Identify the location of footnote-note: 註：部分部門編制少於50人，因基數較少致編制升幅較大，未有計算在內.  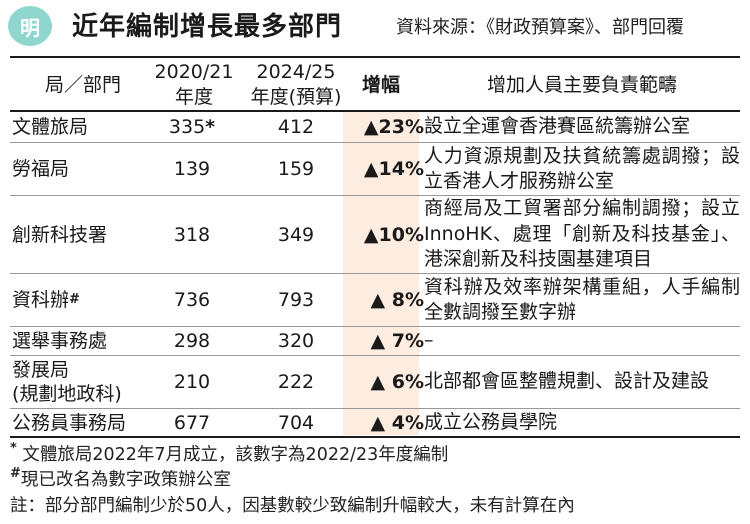
(292, 506).